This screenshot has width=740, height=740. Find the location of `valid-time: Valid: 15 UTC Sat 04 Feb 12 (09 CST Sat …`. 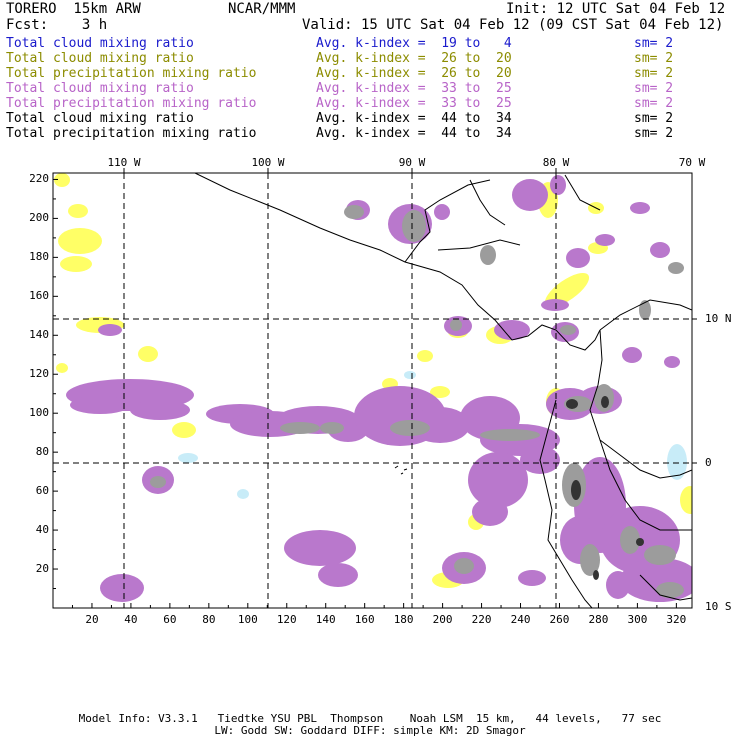

valid-time: Valid: 15 UTC Sat 04 Feb 12 (09 CST Sat … is located at coordinates (513, 25).